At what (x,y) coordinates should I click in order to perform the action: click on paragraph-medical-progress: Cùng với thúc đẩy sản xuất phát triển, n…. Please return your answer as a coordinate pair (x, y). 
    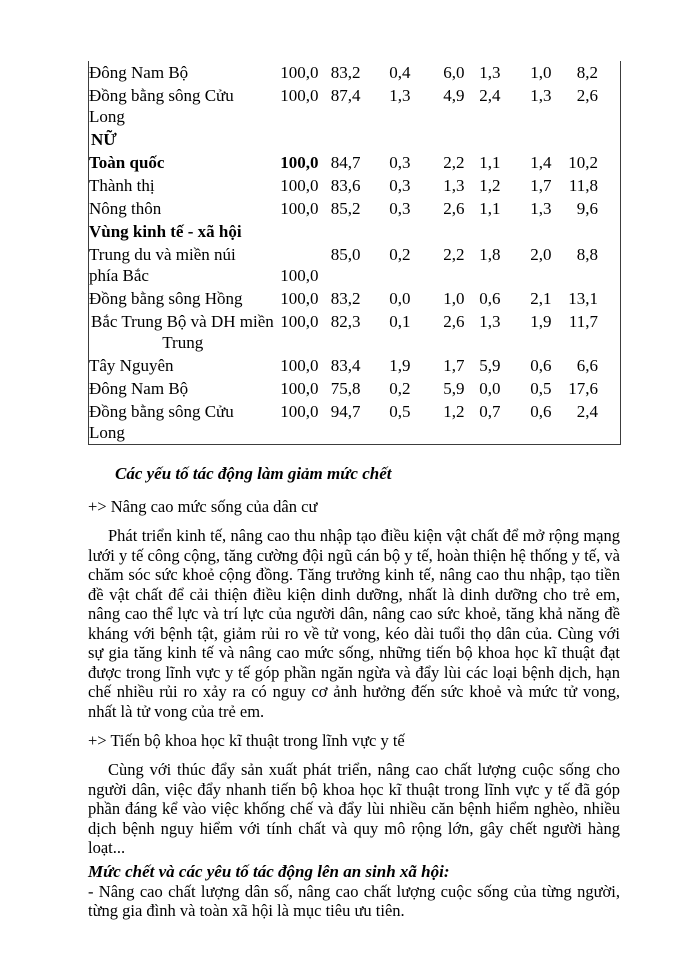
    Looking at the image, I should click on (354, 808).